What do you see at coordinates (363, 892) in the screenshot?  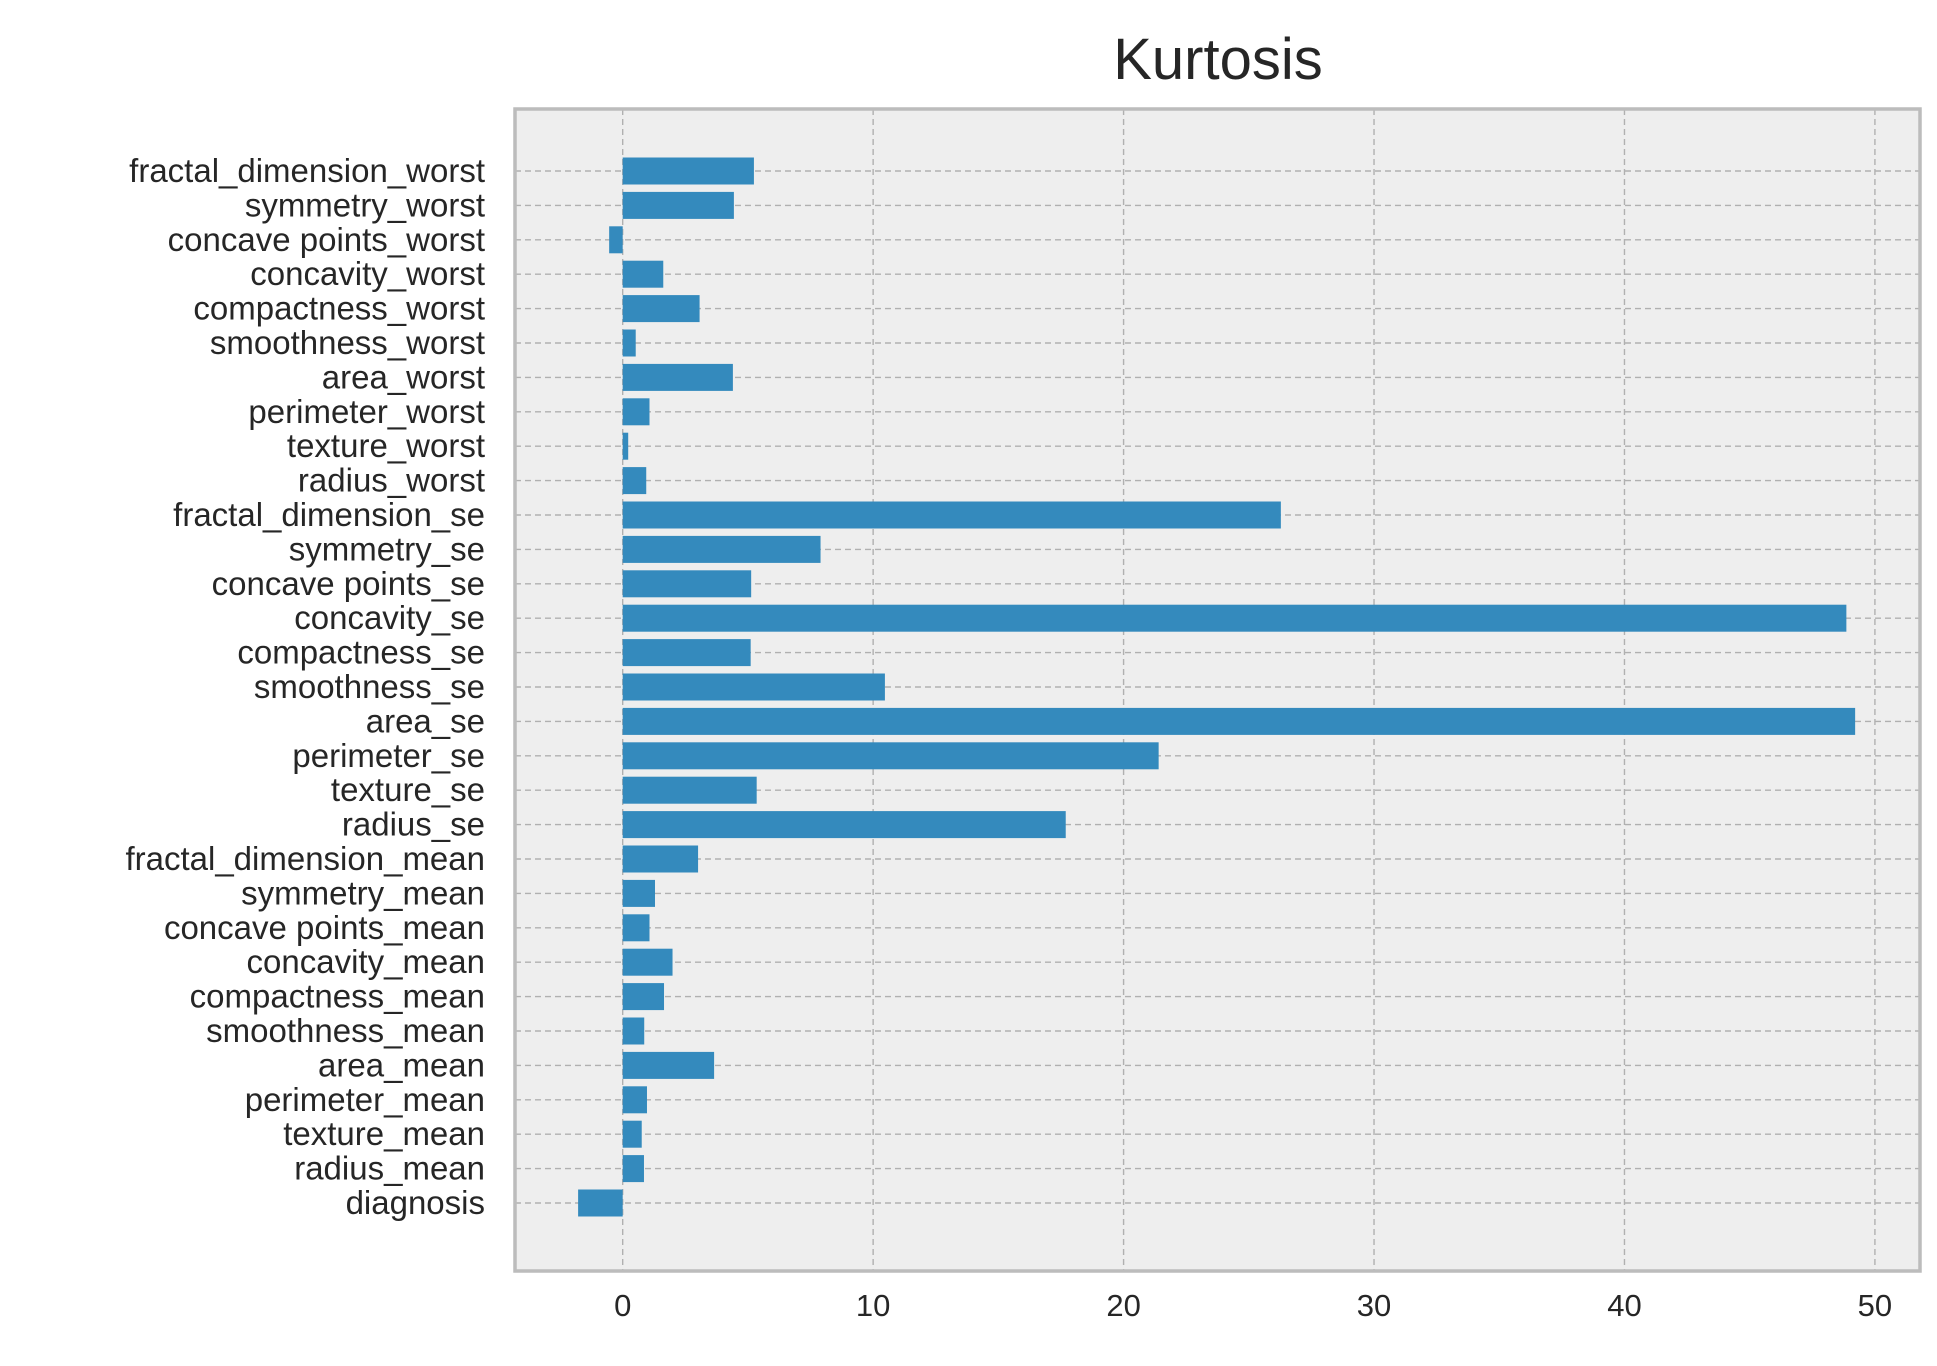 I see `y-tick-label: symmetry_mean` at bounding box center [363, 892].